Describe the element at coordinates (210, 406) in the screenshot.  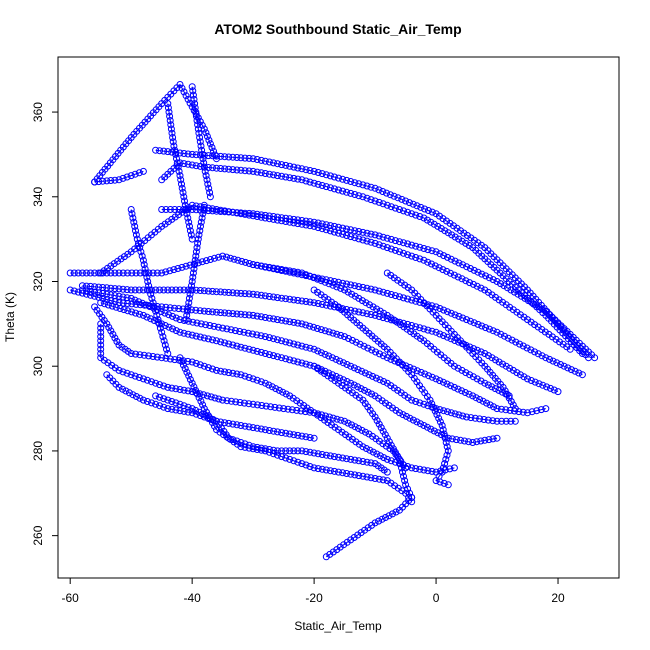
I see `series-line` at that location.